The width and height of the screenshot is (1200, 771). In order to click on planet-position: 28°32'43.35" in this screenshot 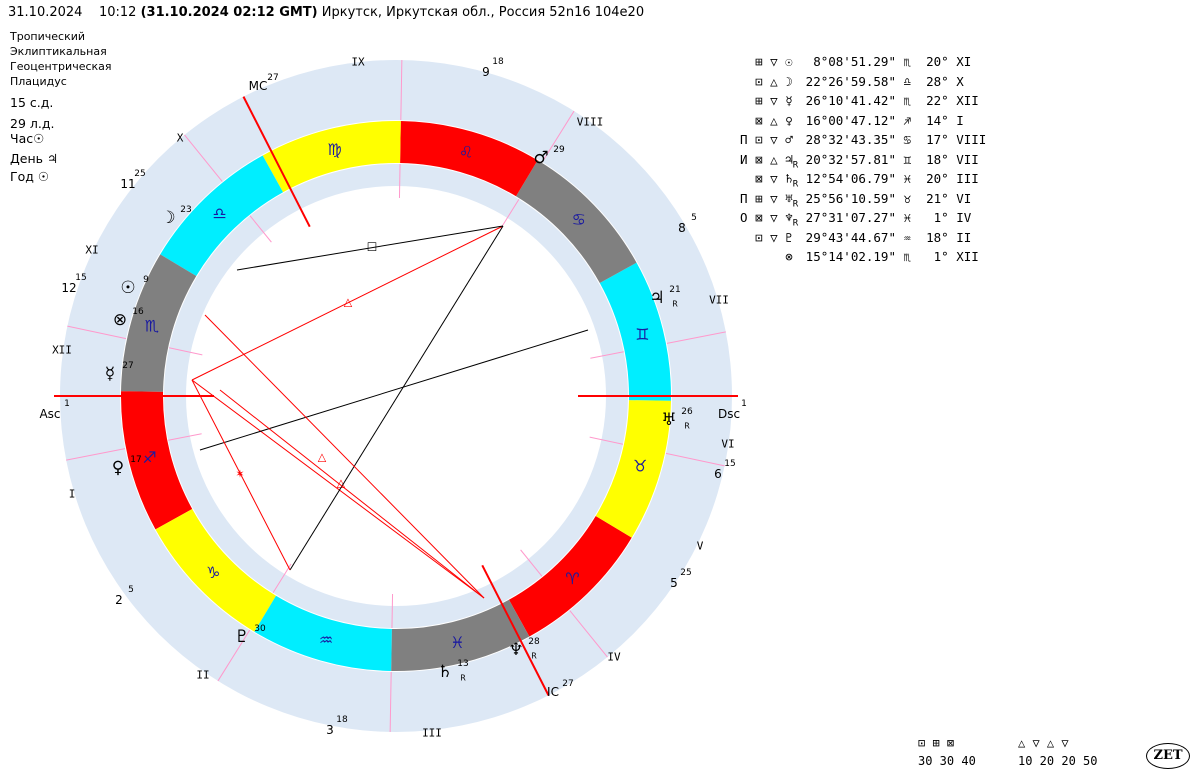, I will do `click(850, 139)`.